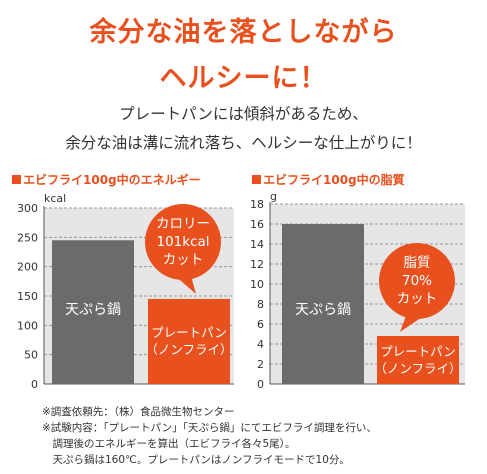 This screenshot has height=474, width=487. Describe the element at coordinates (138, 412) in the screenshot. I see `footnote-line: ※調査依頼先：（株）食品微生物センター` at that location.